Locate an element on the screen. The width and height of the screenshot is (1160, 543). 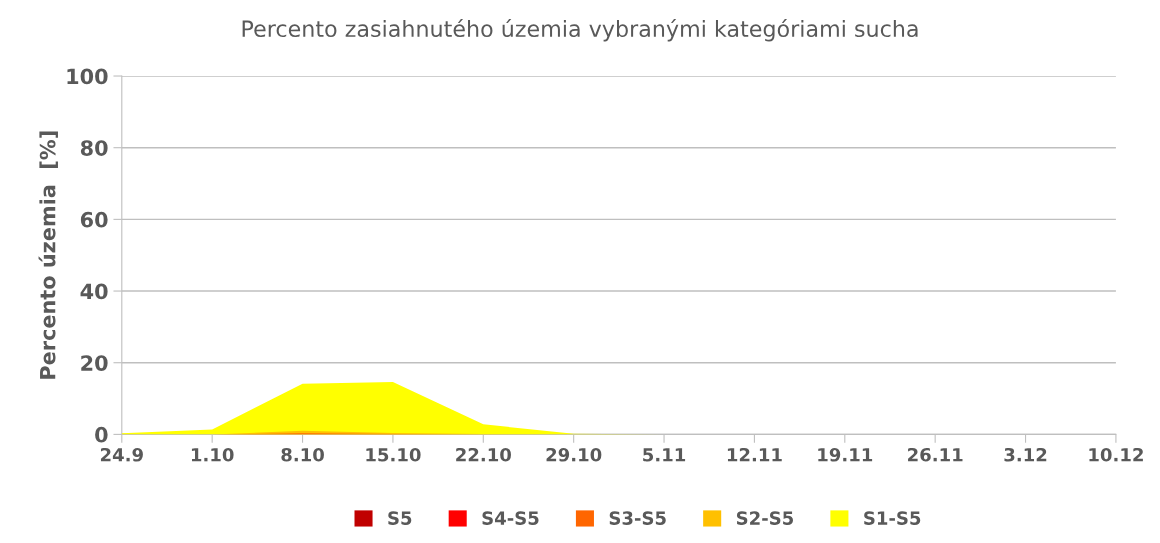
y-tick-label: 20 is located at coordinates (94, 363).